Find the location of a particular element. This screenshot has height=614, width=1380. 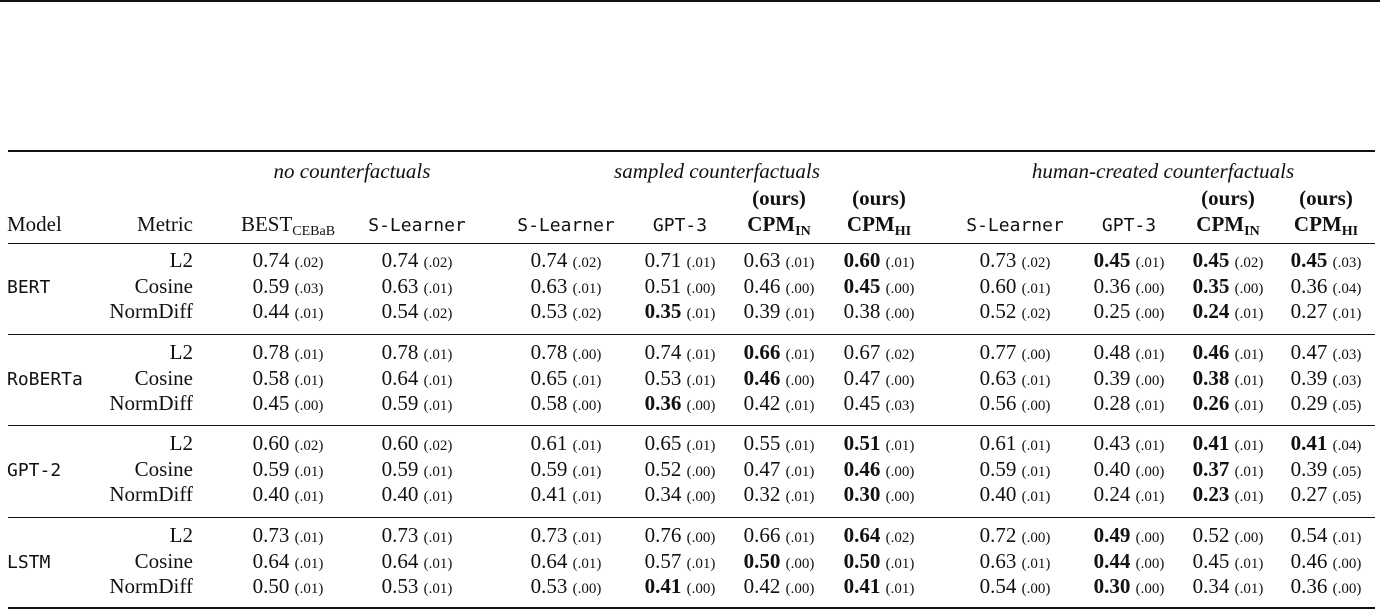

cell-value: 0.50 is located at coordinates (762, 560).